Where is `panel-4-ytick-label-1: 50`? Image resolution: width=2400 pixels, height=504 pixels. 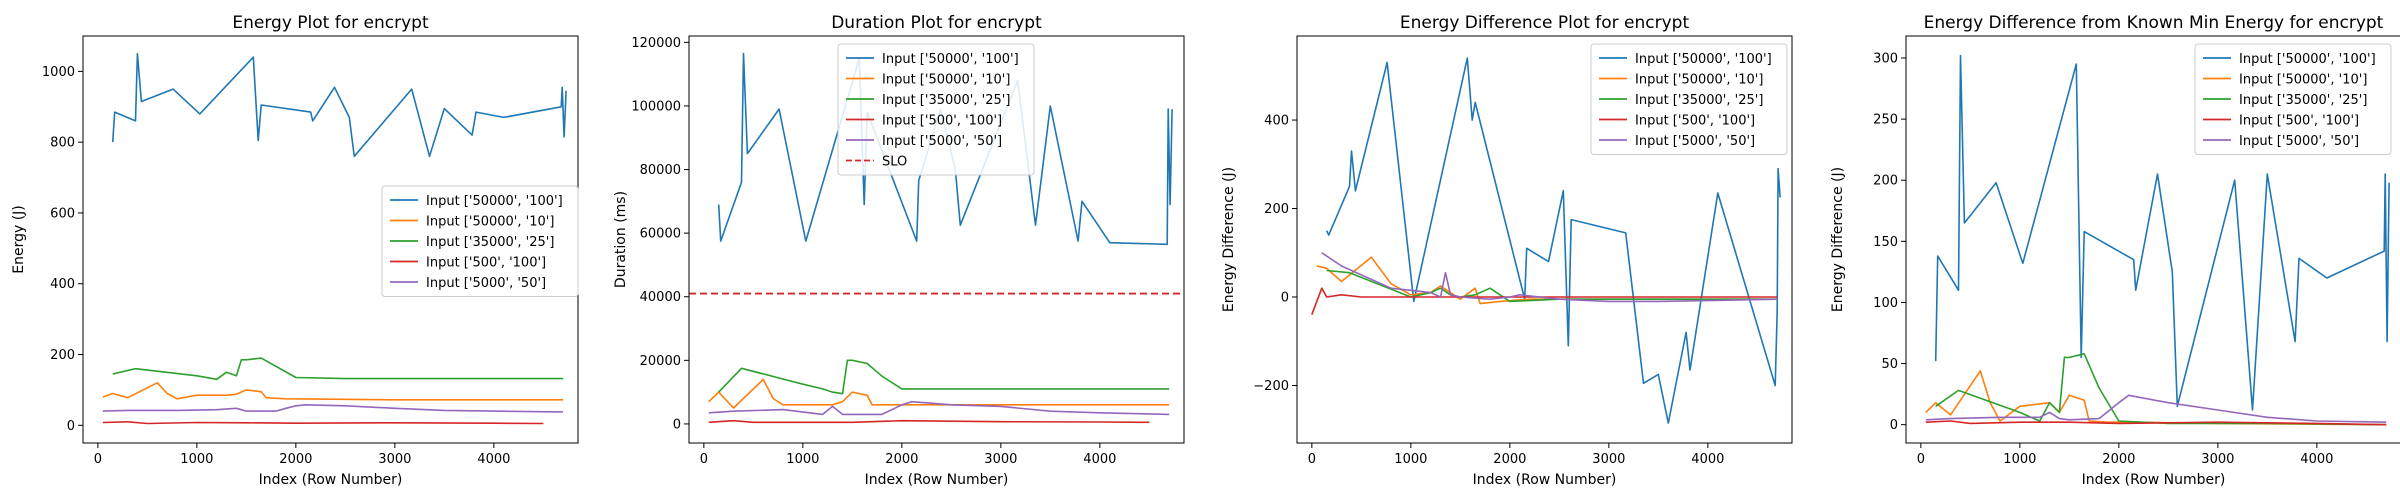
panel-4-ytick-label-1: 50 is located at coordinates (1889, 364).